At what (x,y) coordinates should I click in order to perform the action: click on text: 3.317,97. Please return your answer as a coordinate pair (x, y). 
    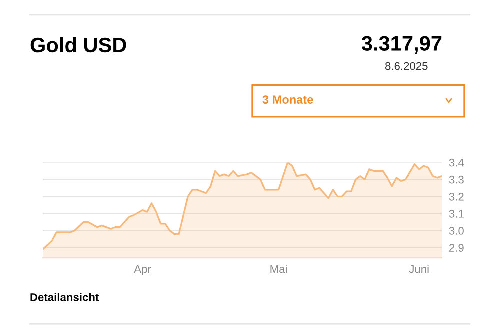
    Looking at the image, I should click on (402, 45).